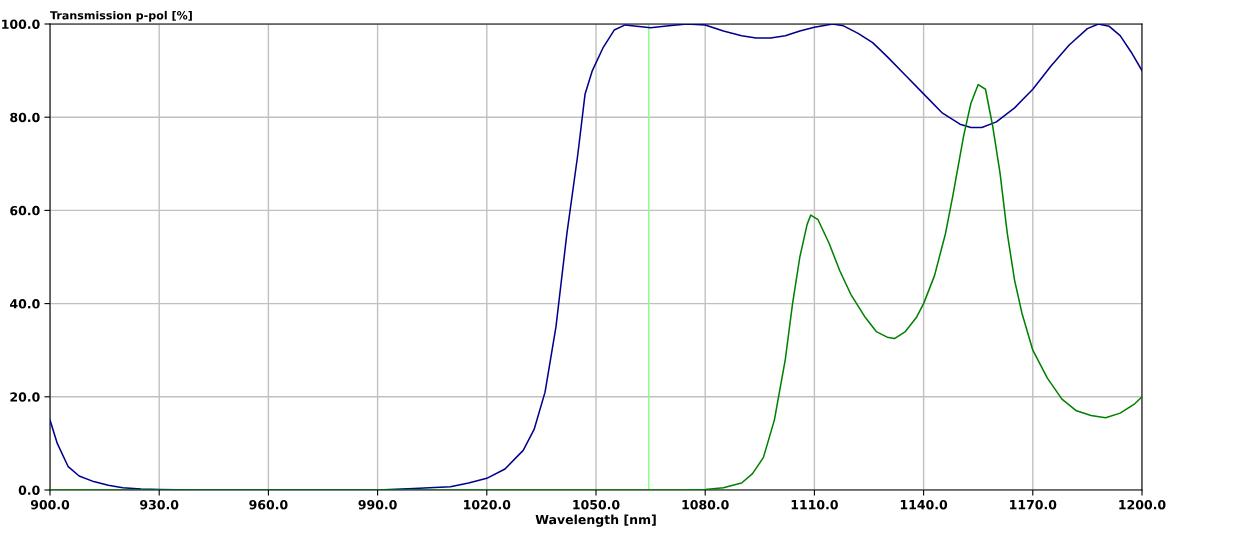 The width and height of the screenshot is (1252, 543). Describe the element at coordinates (25, 397) in the screenshot. I see `y-tick-label: 20.0` at that location.